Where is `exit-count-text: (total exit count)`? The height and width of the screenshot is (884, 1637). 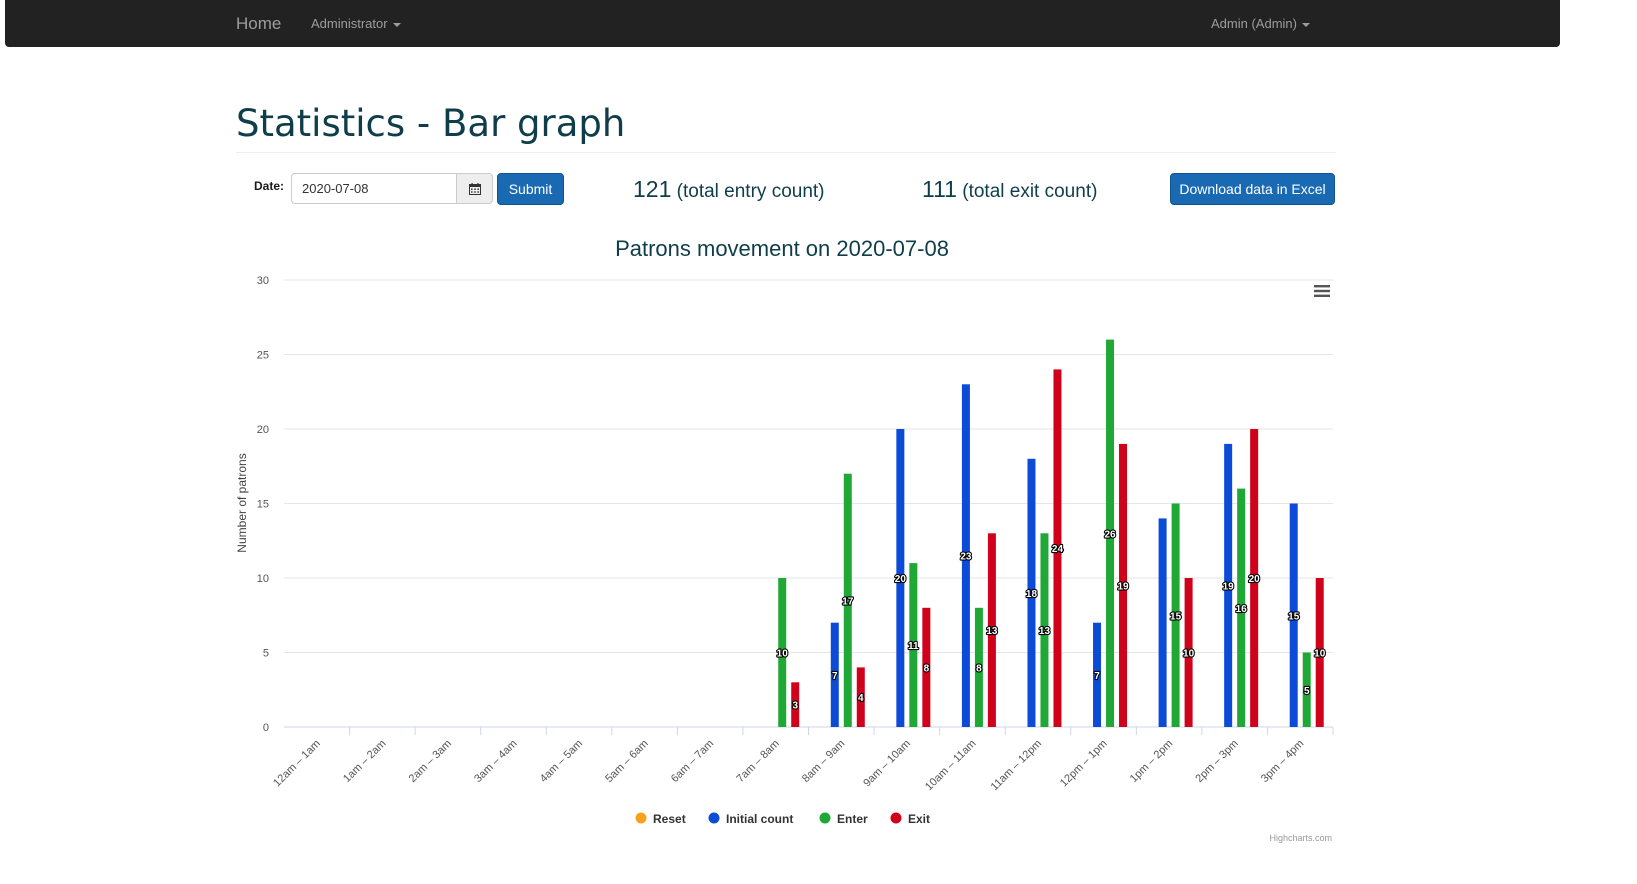
exit-count-text: (total exit count) is located at coordinates (1030, 191).